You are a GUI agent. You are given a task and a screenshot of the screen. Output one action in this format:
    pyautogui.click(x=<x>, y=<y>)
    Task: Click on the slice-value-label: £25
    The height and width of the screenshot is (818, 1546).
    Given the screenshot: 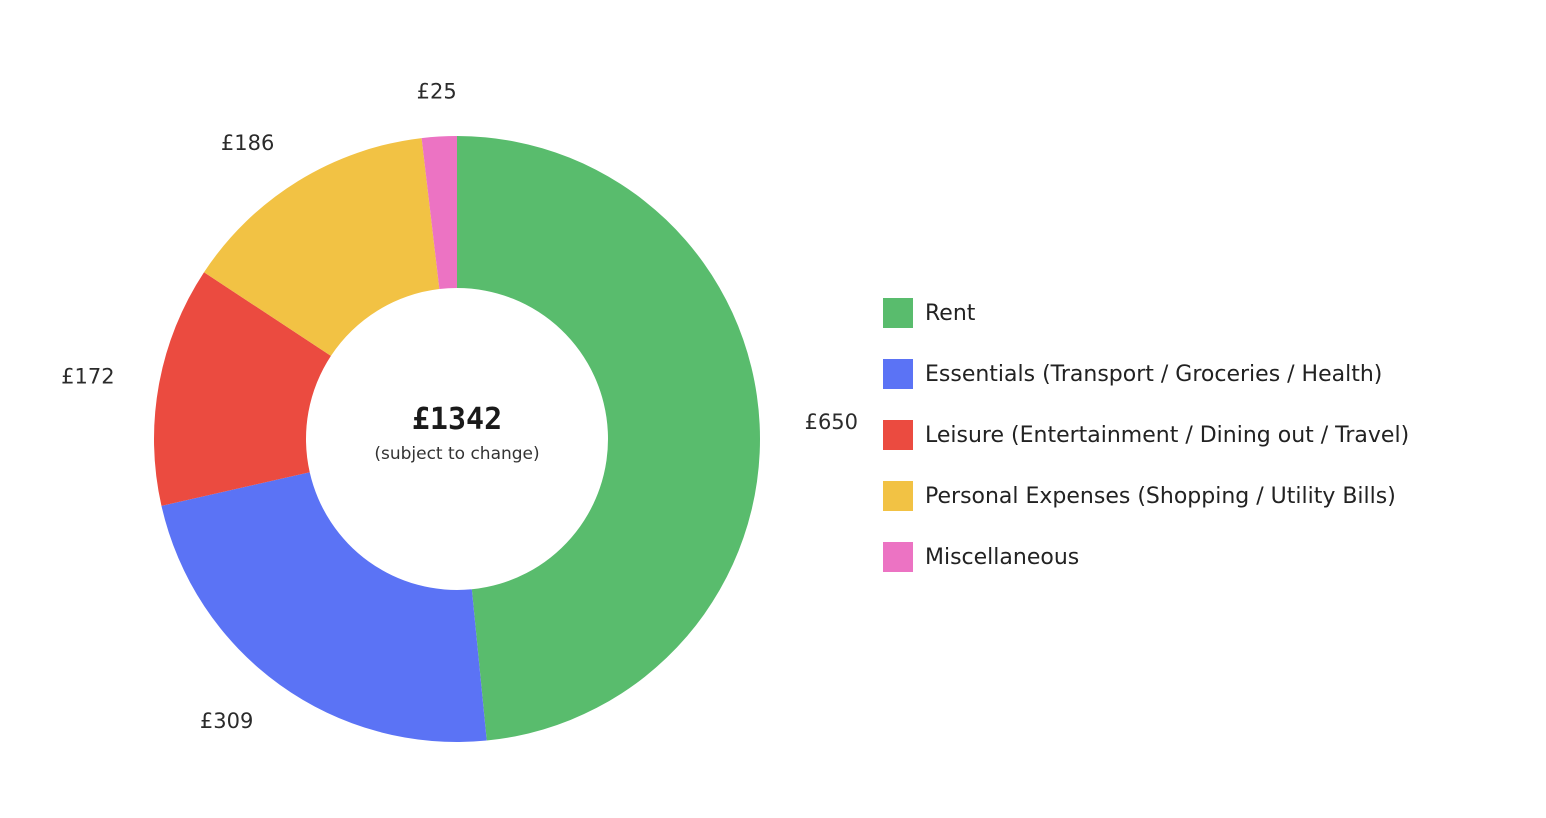 What is the action you would take?
    pyautogui.click(x=437, y=92)
    